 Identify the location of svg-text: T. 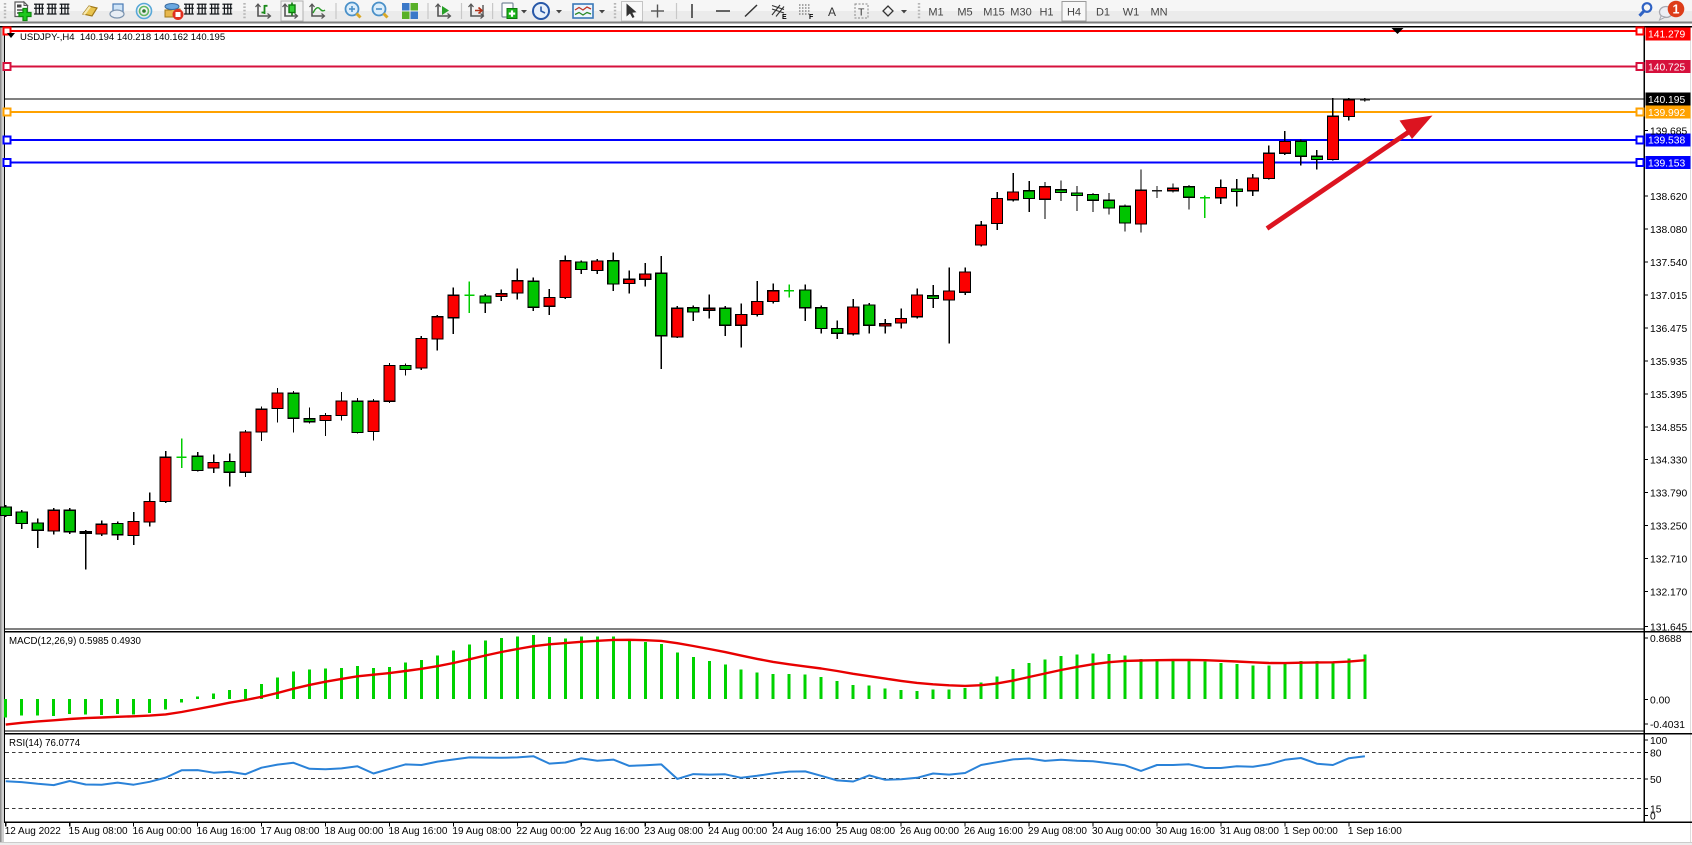
(861, 13).